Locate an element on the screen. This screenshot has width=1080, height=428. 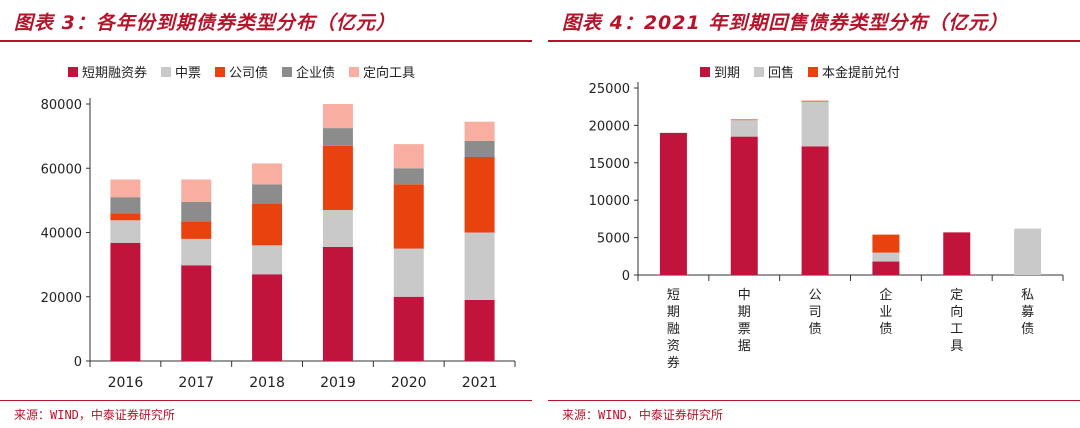
x-tick-label: 2018 is located at coordinates (267, 383).